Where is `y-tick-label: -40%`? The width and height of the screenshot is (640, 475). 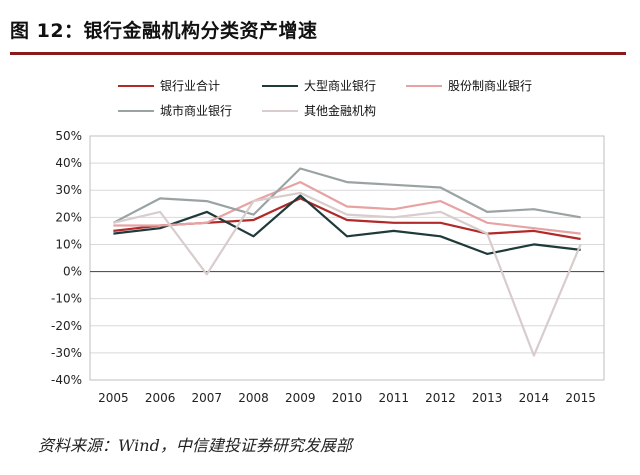 y-tick-label: -40% is located at coordinates (66, 380).